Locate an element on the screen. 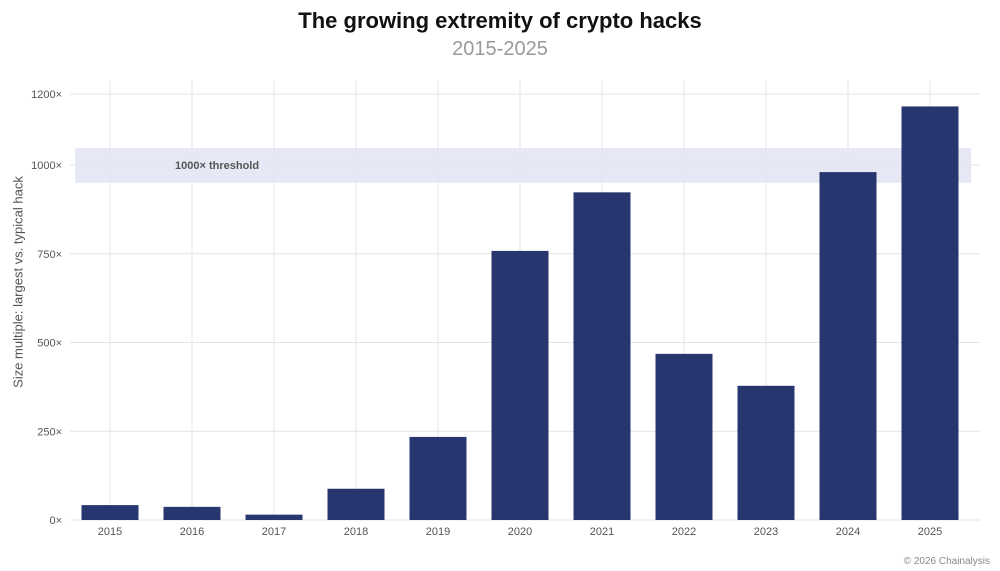 This screenshot has width=1000, height=571. x-tick-label: 2024 is located at coordinates (848, 532).